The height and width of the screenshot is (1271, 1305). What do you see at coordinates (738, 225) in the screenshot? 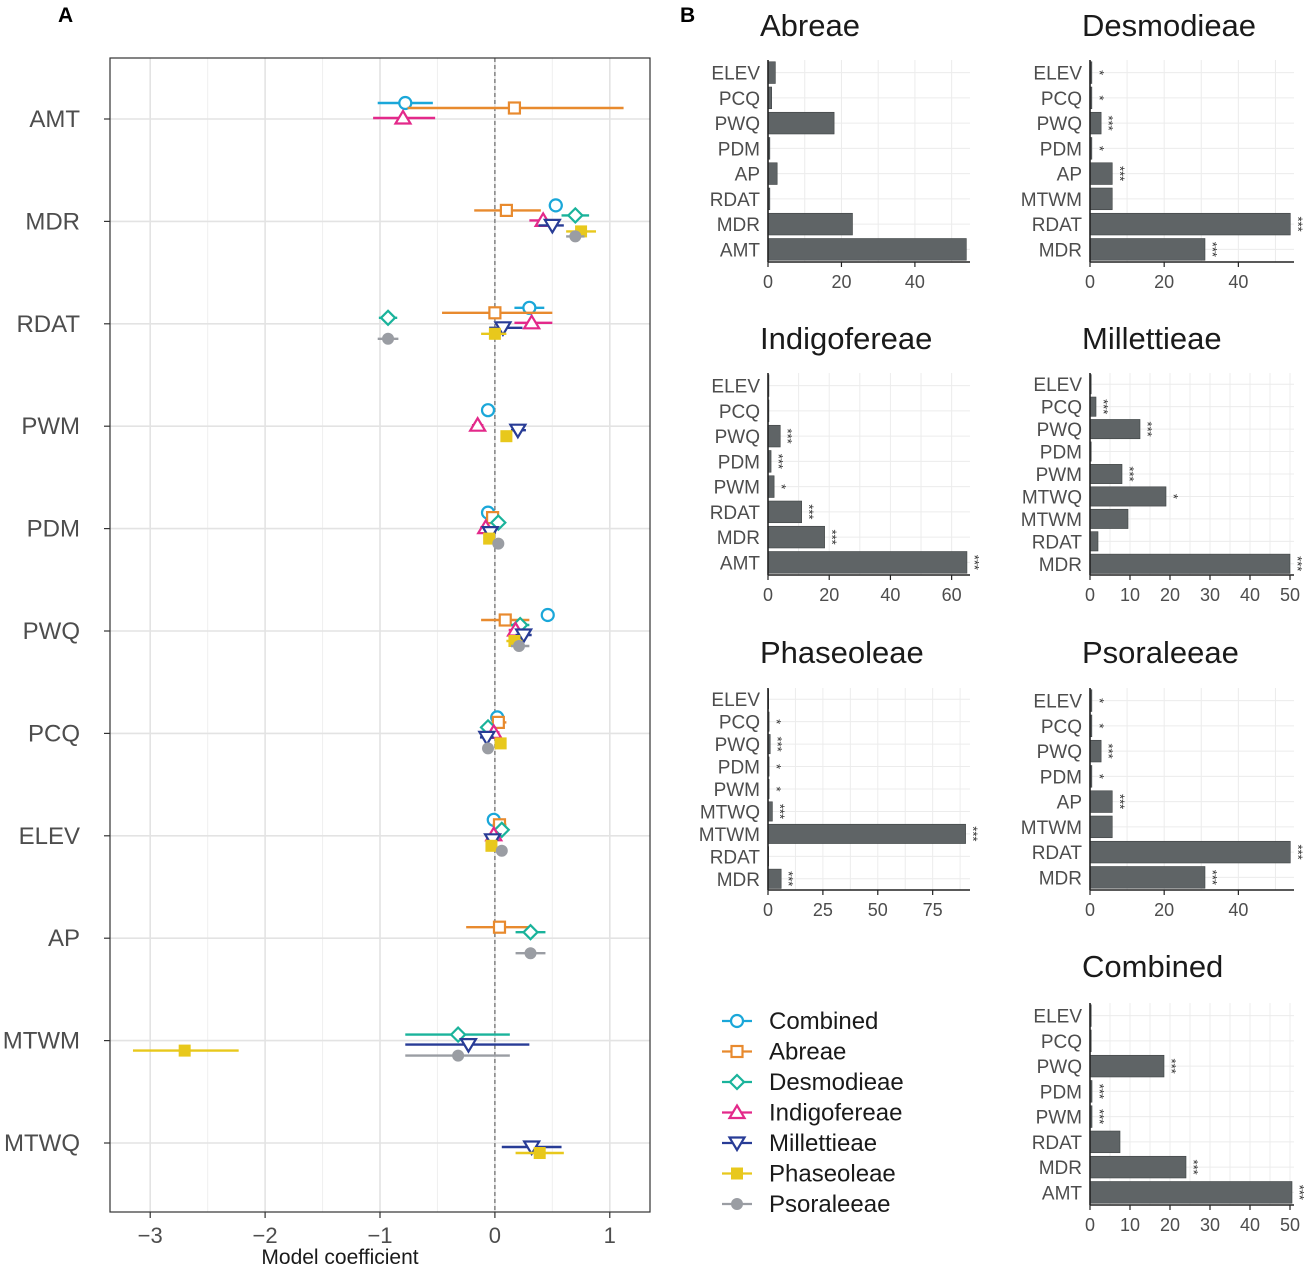
I see `bar-label: MDR` at bounding box center [738, 225].